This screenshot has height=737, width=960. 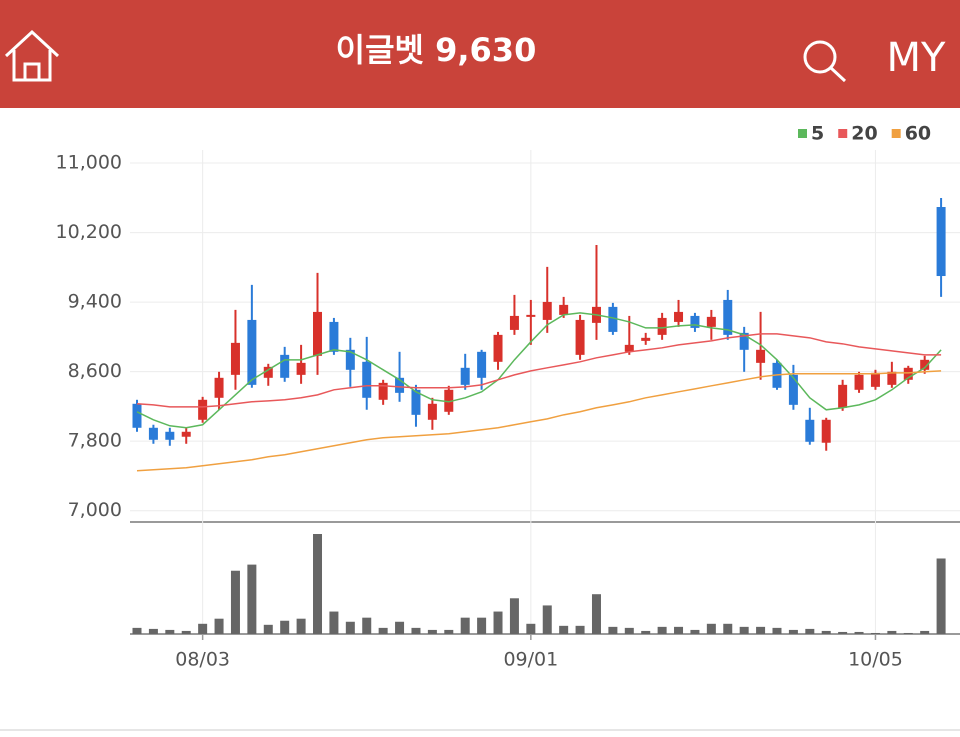 What do you see at coordinates (864, 134) in the screenshot?
I see `legend-label: 20` at bounding box center [864, 134].